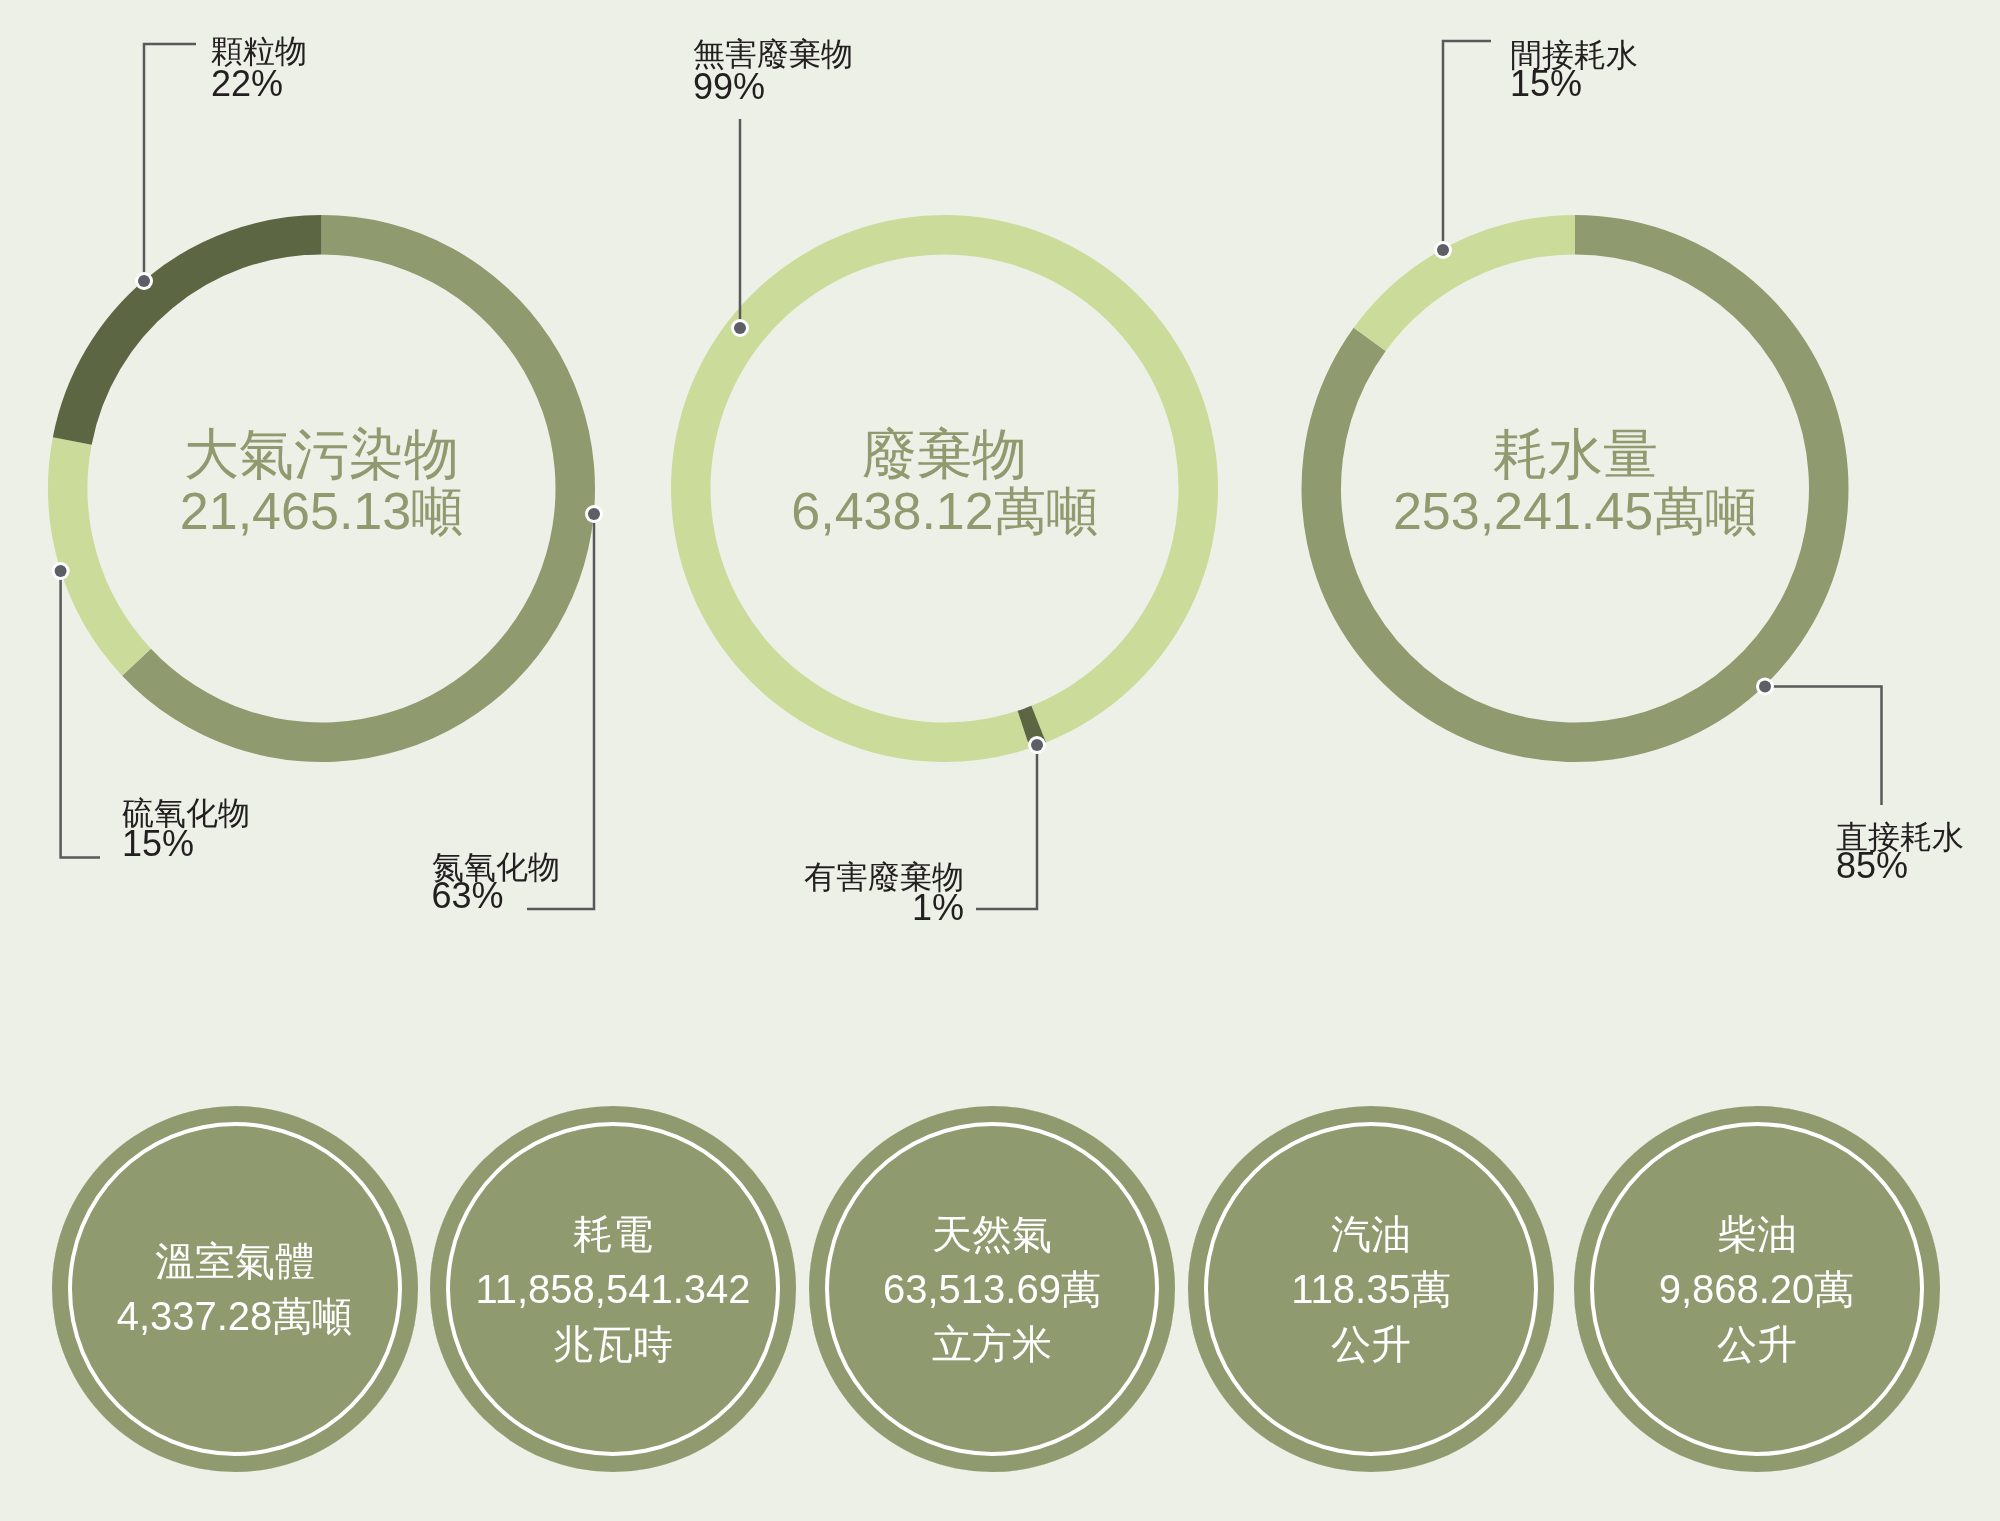 The image size is (2000, 1521). I want to click on text: 溫室氣體, so click(234, 1261).